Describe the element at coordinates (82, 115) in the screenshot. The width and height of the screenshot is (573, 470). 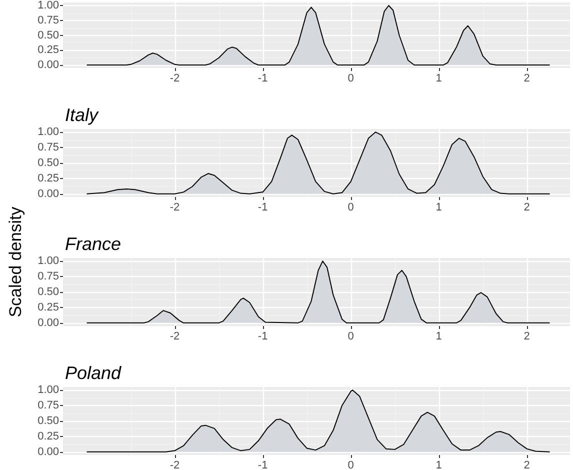
I see `chart-title: Italy` at that location.